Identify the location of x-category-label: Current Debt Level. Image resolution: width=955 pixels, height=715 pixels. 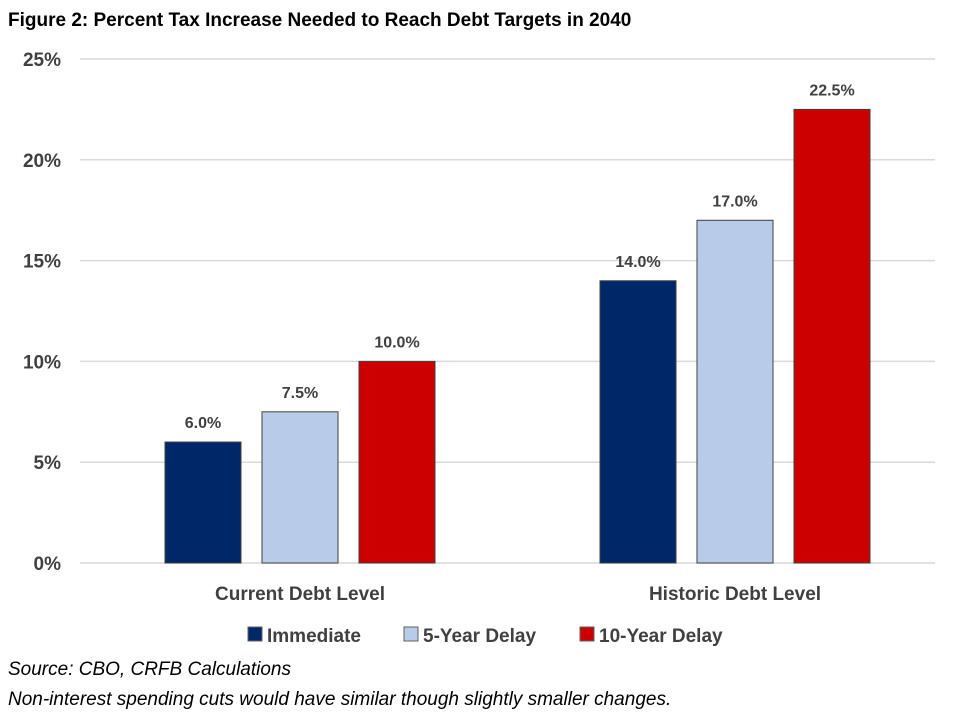
(300, 594).